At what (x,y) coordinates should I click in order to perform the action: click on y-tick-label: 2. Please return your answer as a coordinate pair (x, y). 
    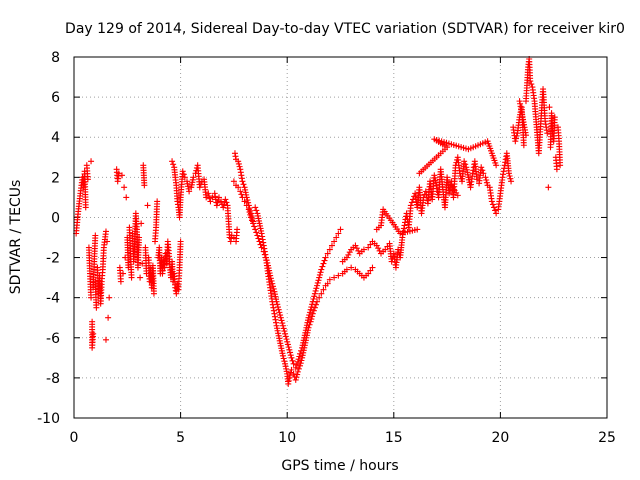
    Looking at the image, I should click on (55, 178).